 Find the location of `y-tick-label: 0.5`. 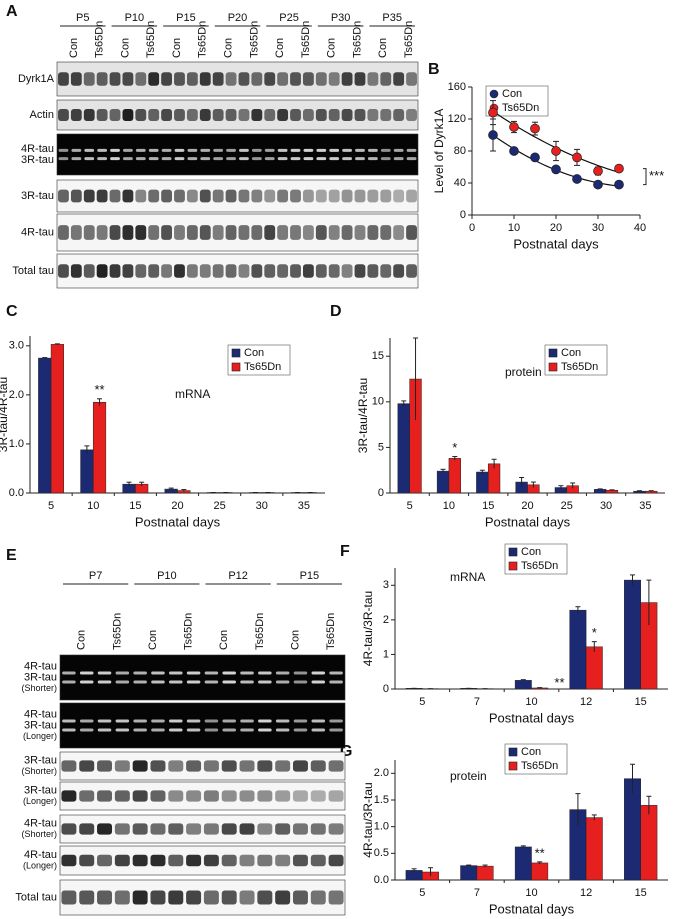

y-tick-label: 0.5 is located at coordinates (381, 853).